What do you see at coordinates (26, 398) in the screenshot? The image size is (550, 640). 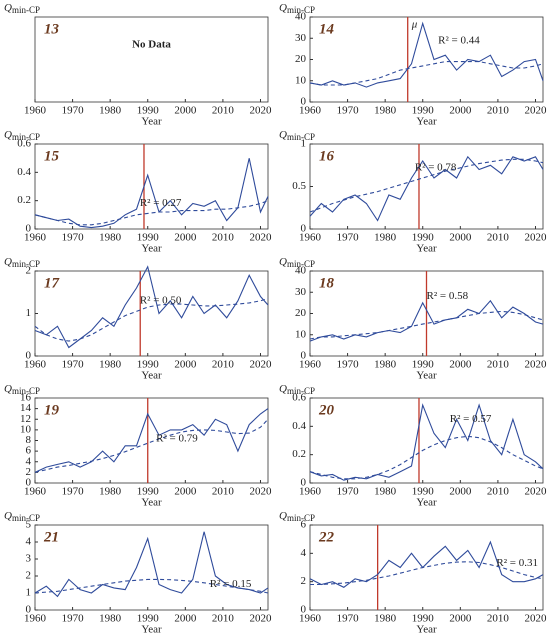 I see `y-tick-label: 16` at bounding box center [26, 398].